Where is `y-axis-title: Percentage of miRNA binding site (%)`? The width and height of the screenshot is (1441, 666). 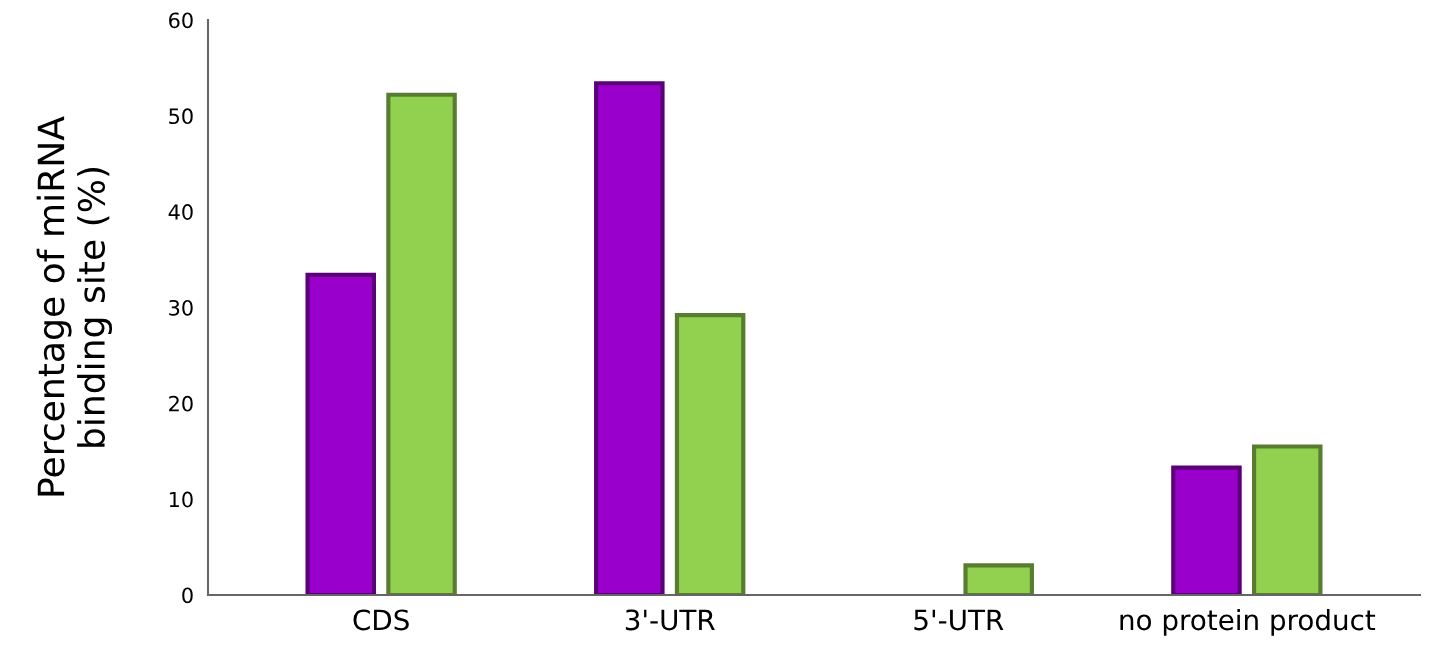
y-axis-title: Percentage of miRNA binding site (%) is located at coordinates (74, 306).